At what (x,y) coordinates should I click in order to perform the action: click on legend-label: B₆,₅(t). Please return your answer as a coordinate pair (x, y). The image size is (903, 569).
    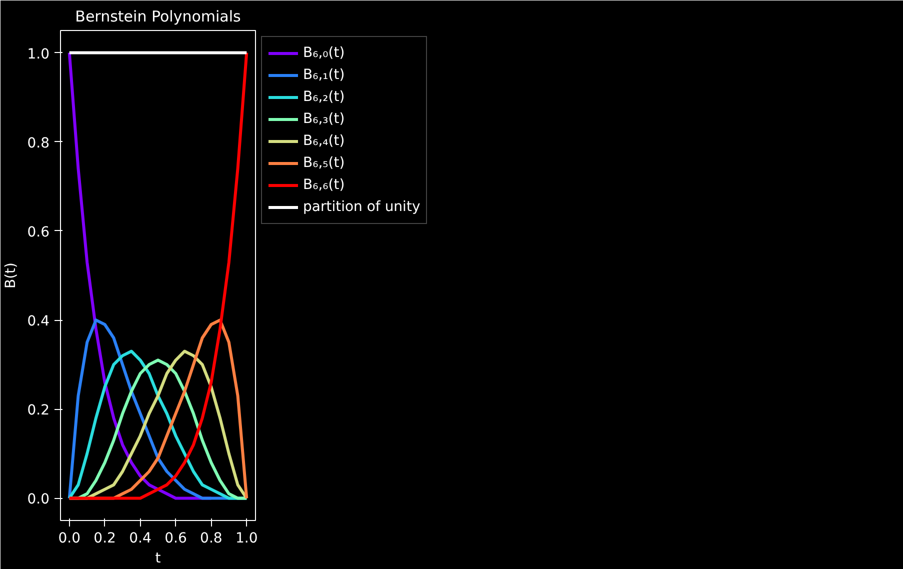
    Looking at the image, I should click on (324, 163).